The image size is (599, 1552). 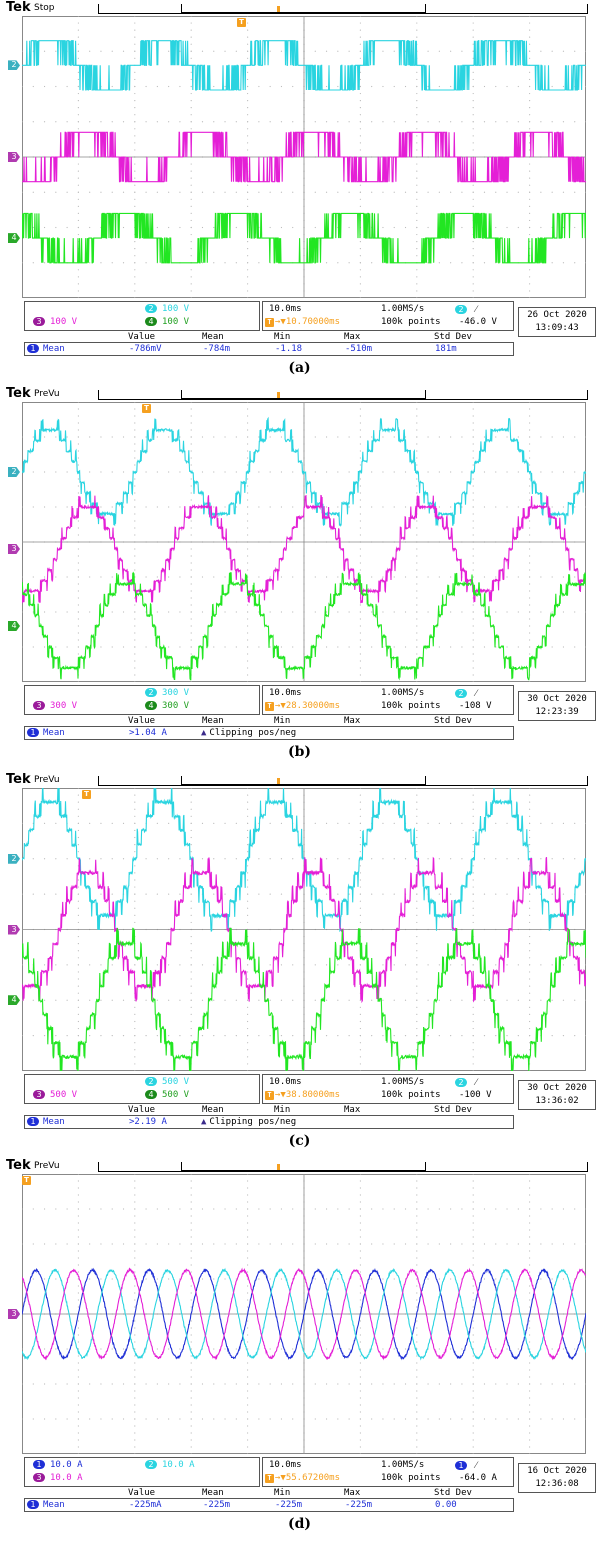 What do you see at coordinates (278, 395) in the screenshot?
I see `trigger-position-marker` at bounding box center [278, 395].